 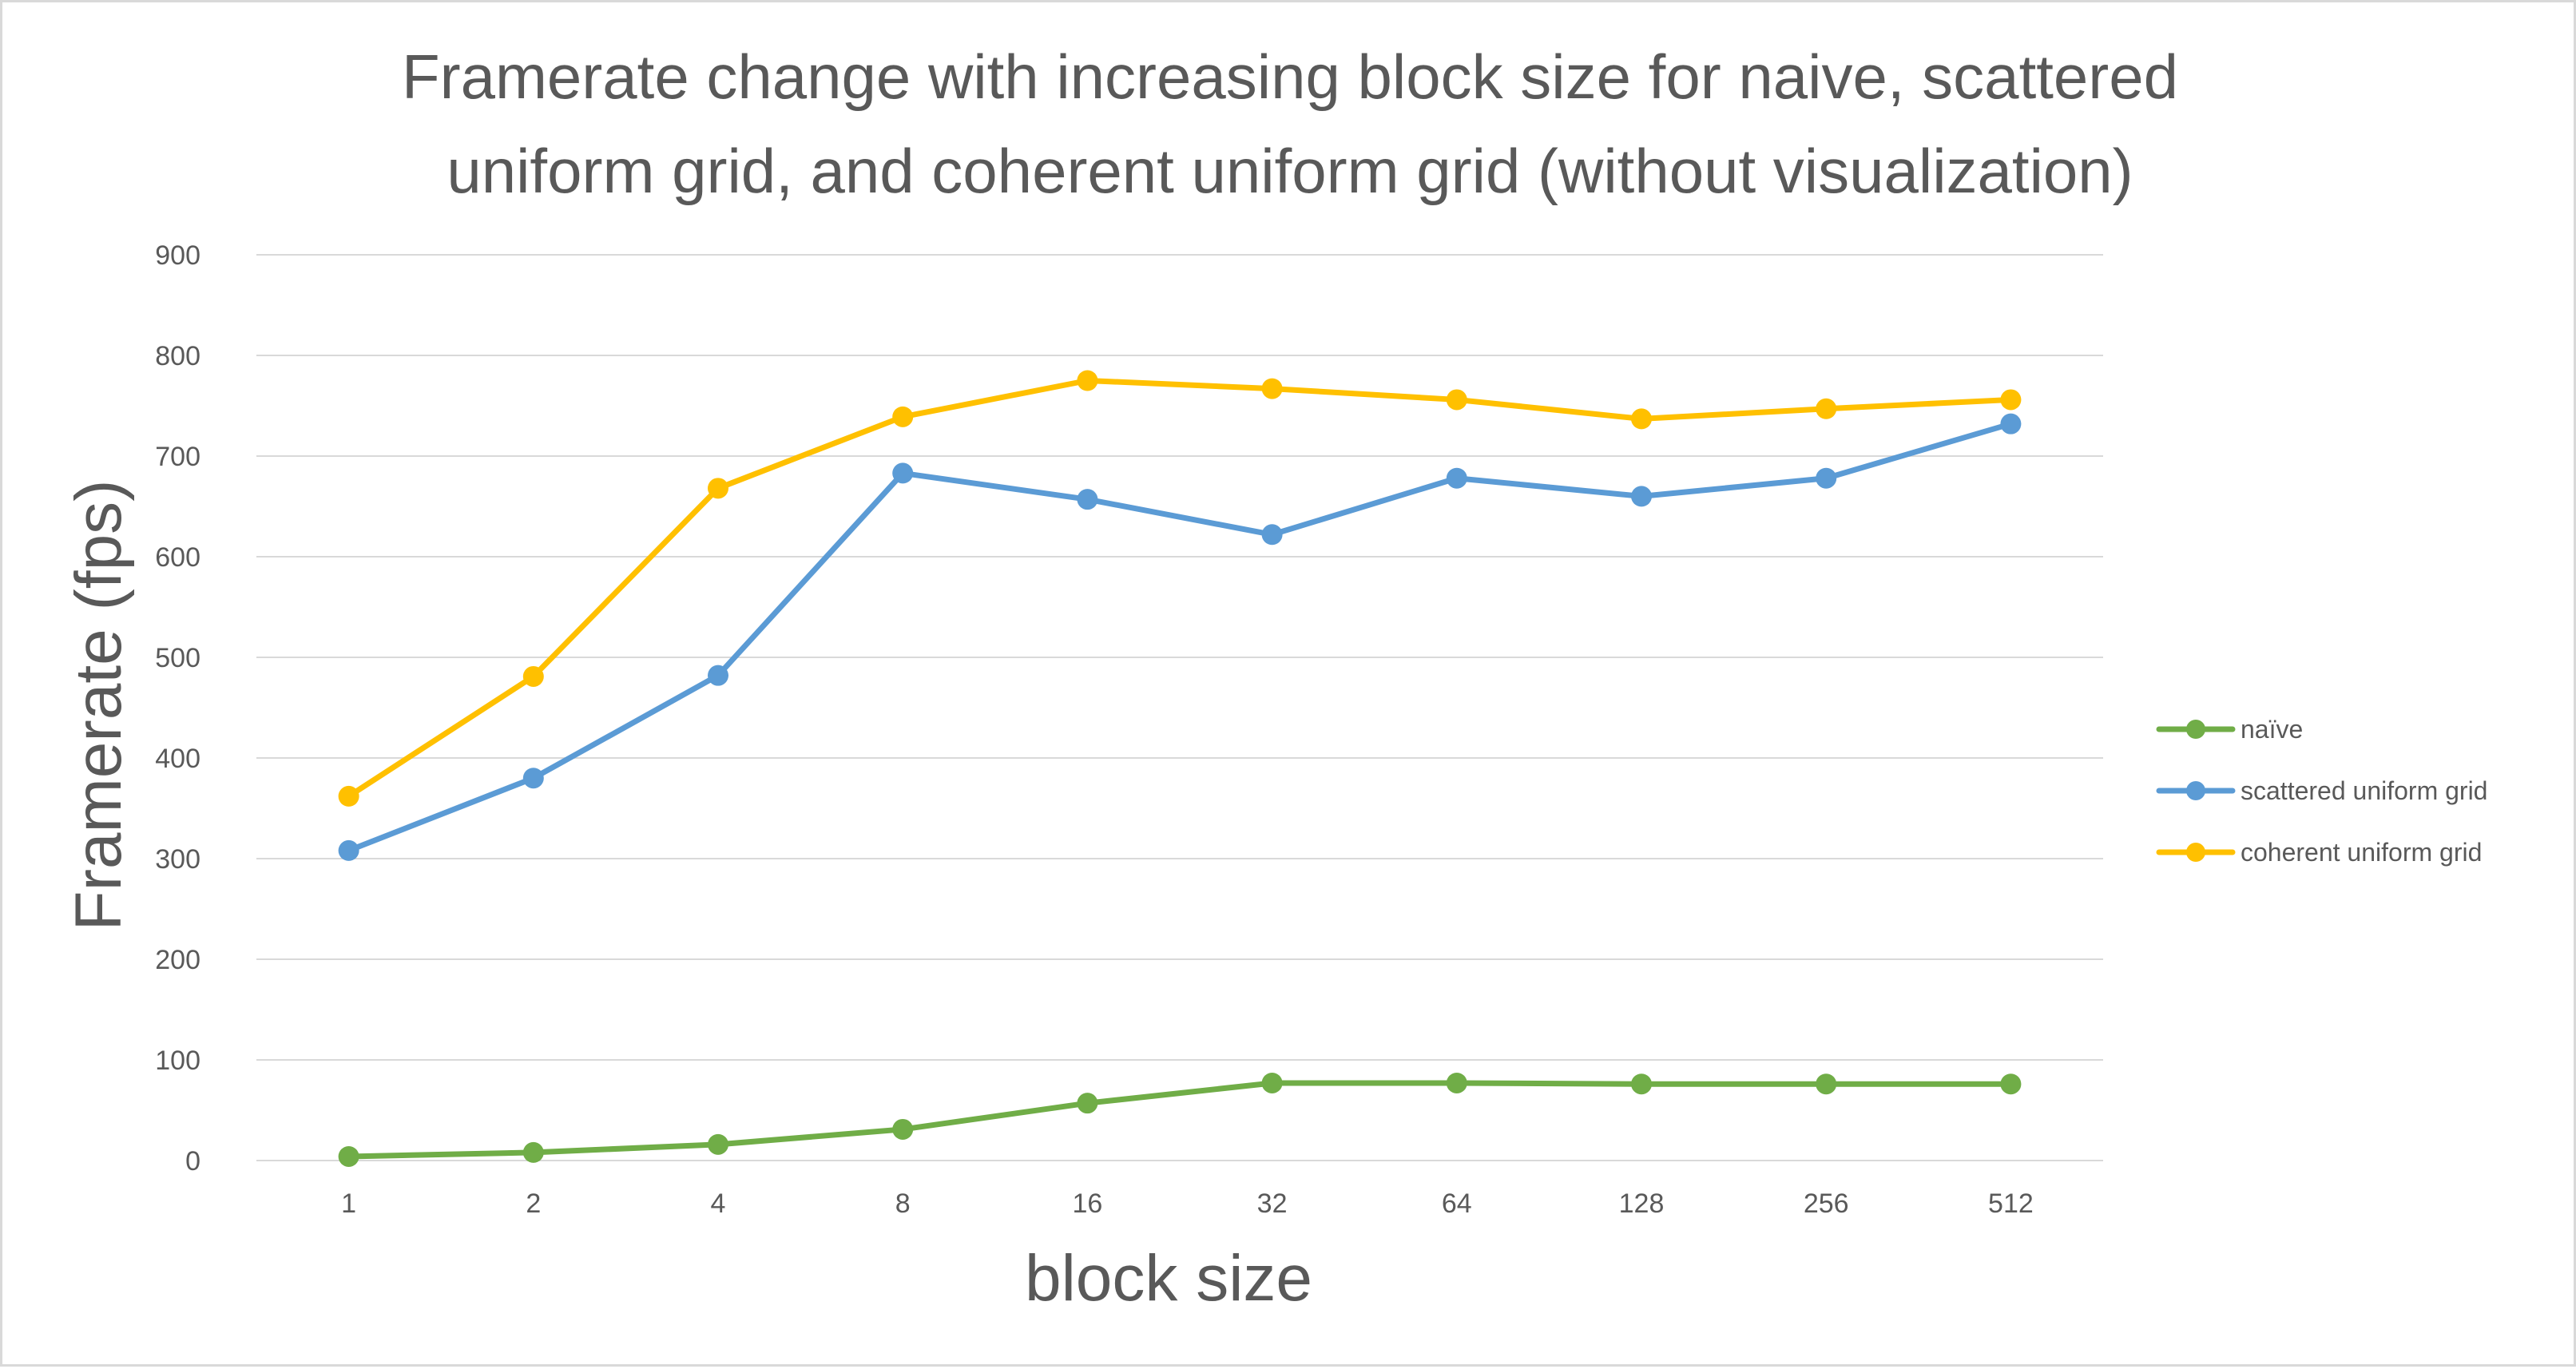 What do you see at coordinates (177, 255) in the screenshot?
I see `y-tick-label: 900` at bounding box center [177, 255].